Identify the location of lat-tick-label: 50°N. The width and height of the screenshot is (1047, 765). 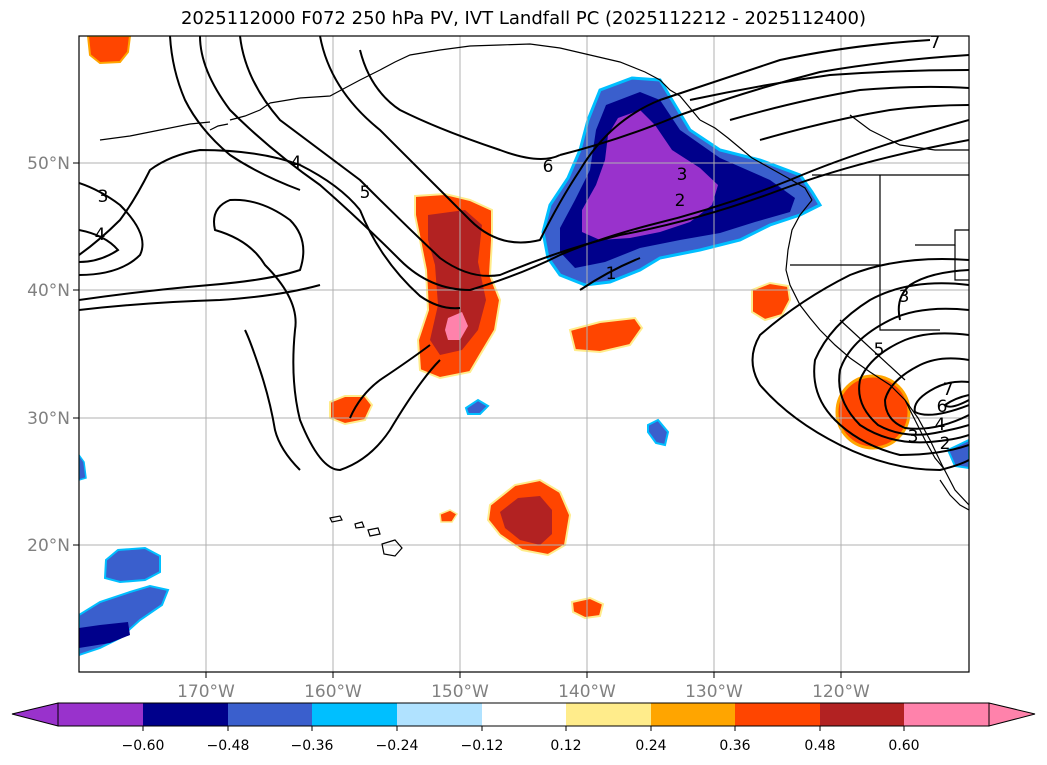
(48, 164).